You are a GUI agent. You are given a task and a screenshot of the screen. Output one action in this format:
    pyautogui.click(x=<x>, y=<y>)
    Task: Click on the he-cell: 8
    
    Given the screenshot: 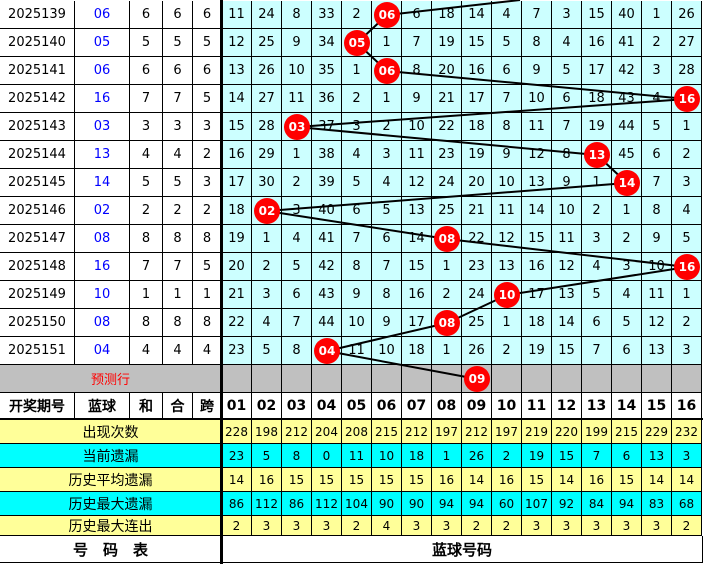 What is the action you would take?
    pyautogui.click(x=178, y=239)
    